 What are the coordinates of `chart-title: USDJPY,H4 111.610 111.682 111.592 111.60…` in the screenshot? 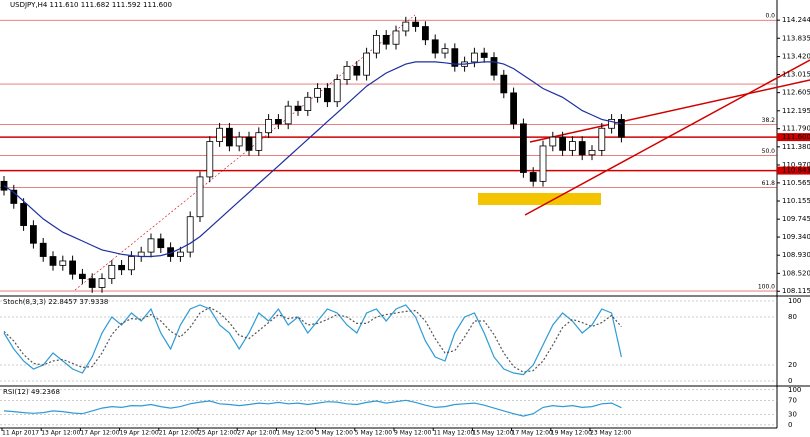 It's located at (91, 5).